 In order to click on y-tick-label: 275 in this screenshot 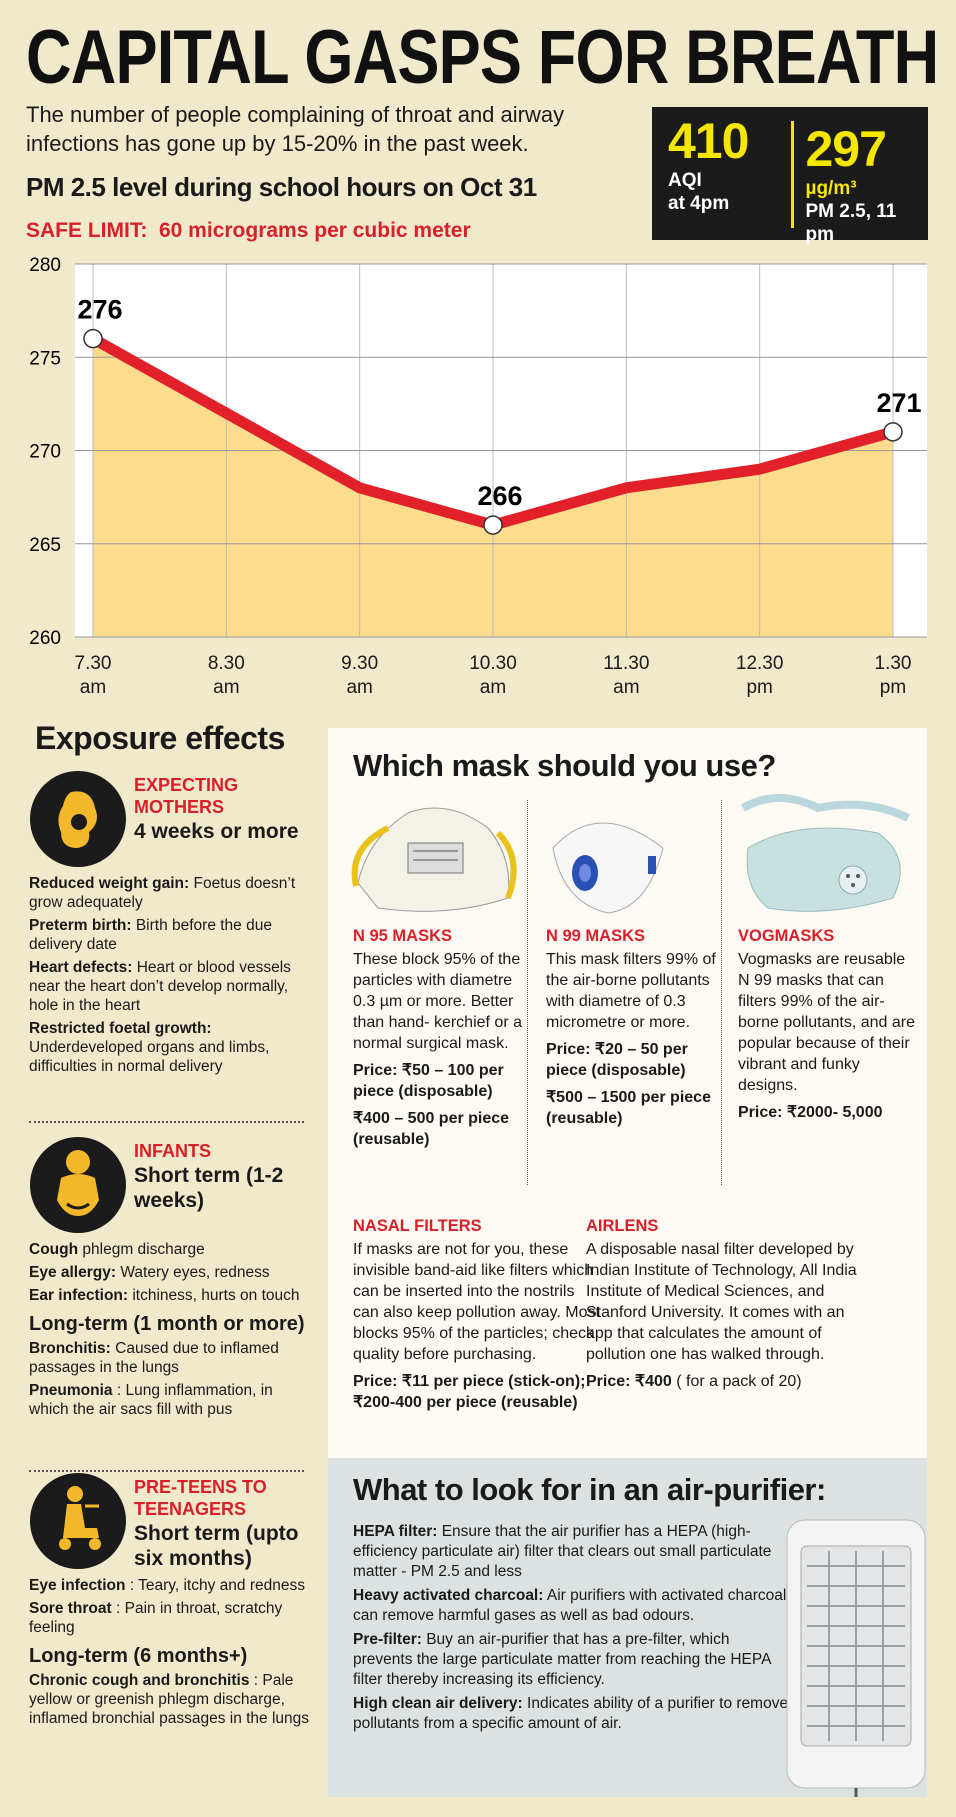, I will do `click(45, 358)`.